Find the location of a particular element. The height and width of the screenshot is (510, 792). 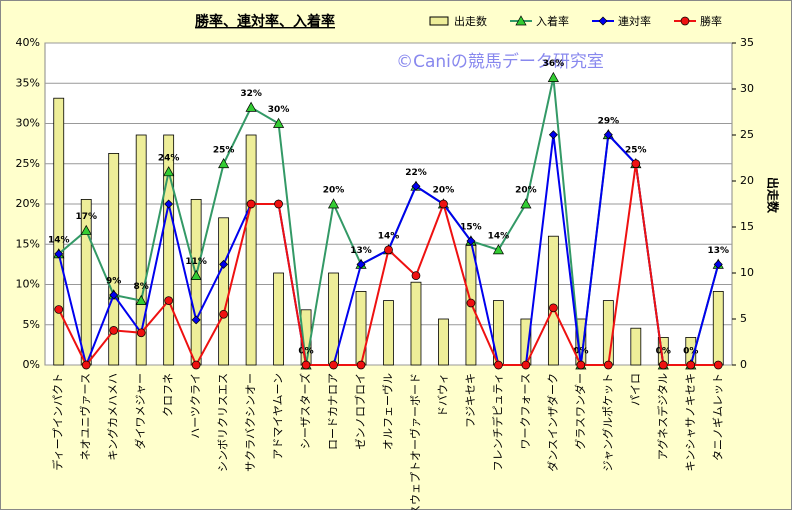

data-label: 8% is located at coordinates (141, 287).